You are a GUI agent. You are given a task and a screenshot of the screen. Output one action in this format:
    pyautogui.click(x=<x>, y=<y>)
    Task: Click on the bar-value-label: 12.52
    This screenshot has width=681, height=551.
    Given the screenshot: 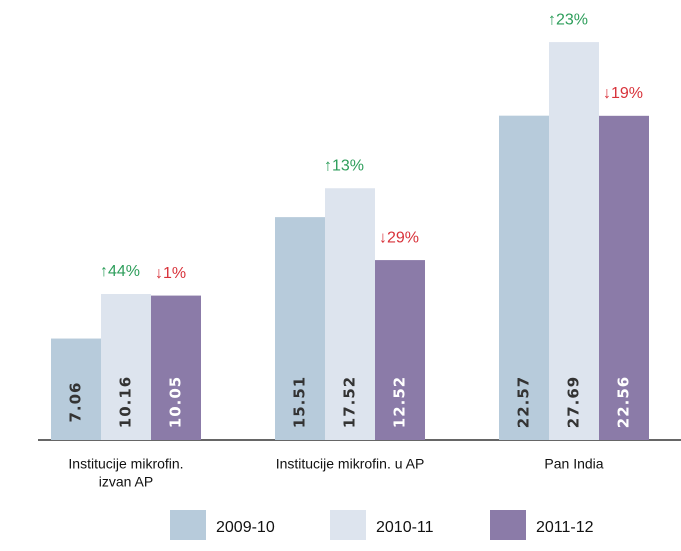 What is the action you would take?
    pyautogui.click(x=400, y=402)
    